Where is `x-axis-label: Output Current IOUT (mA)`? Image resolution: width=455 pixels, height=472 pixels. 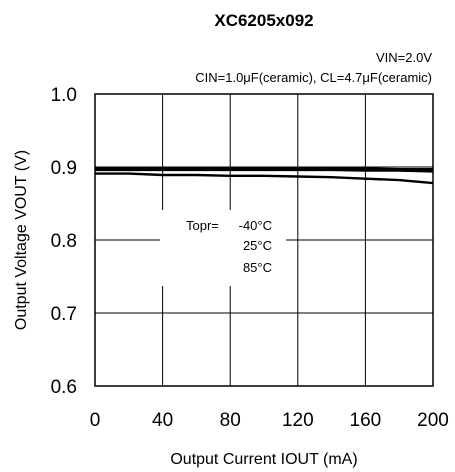 x-axis-label: Output Current IOUT (mA) is located at coordinates (263, 459).